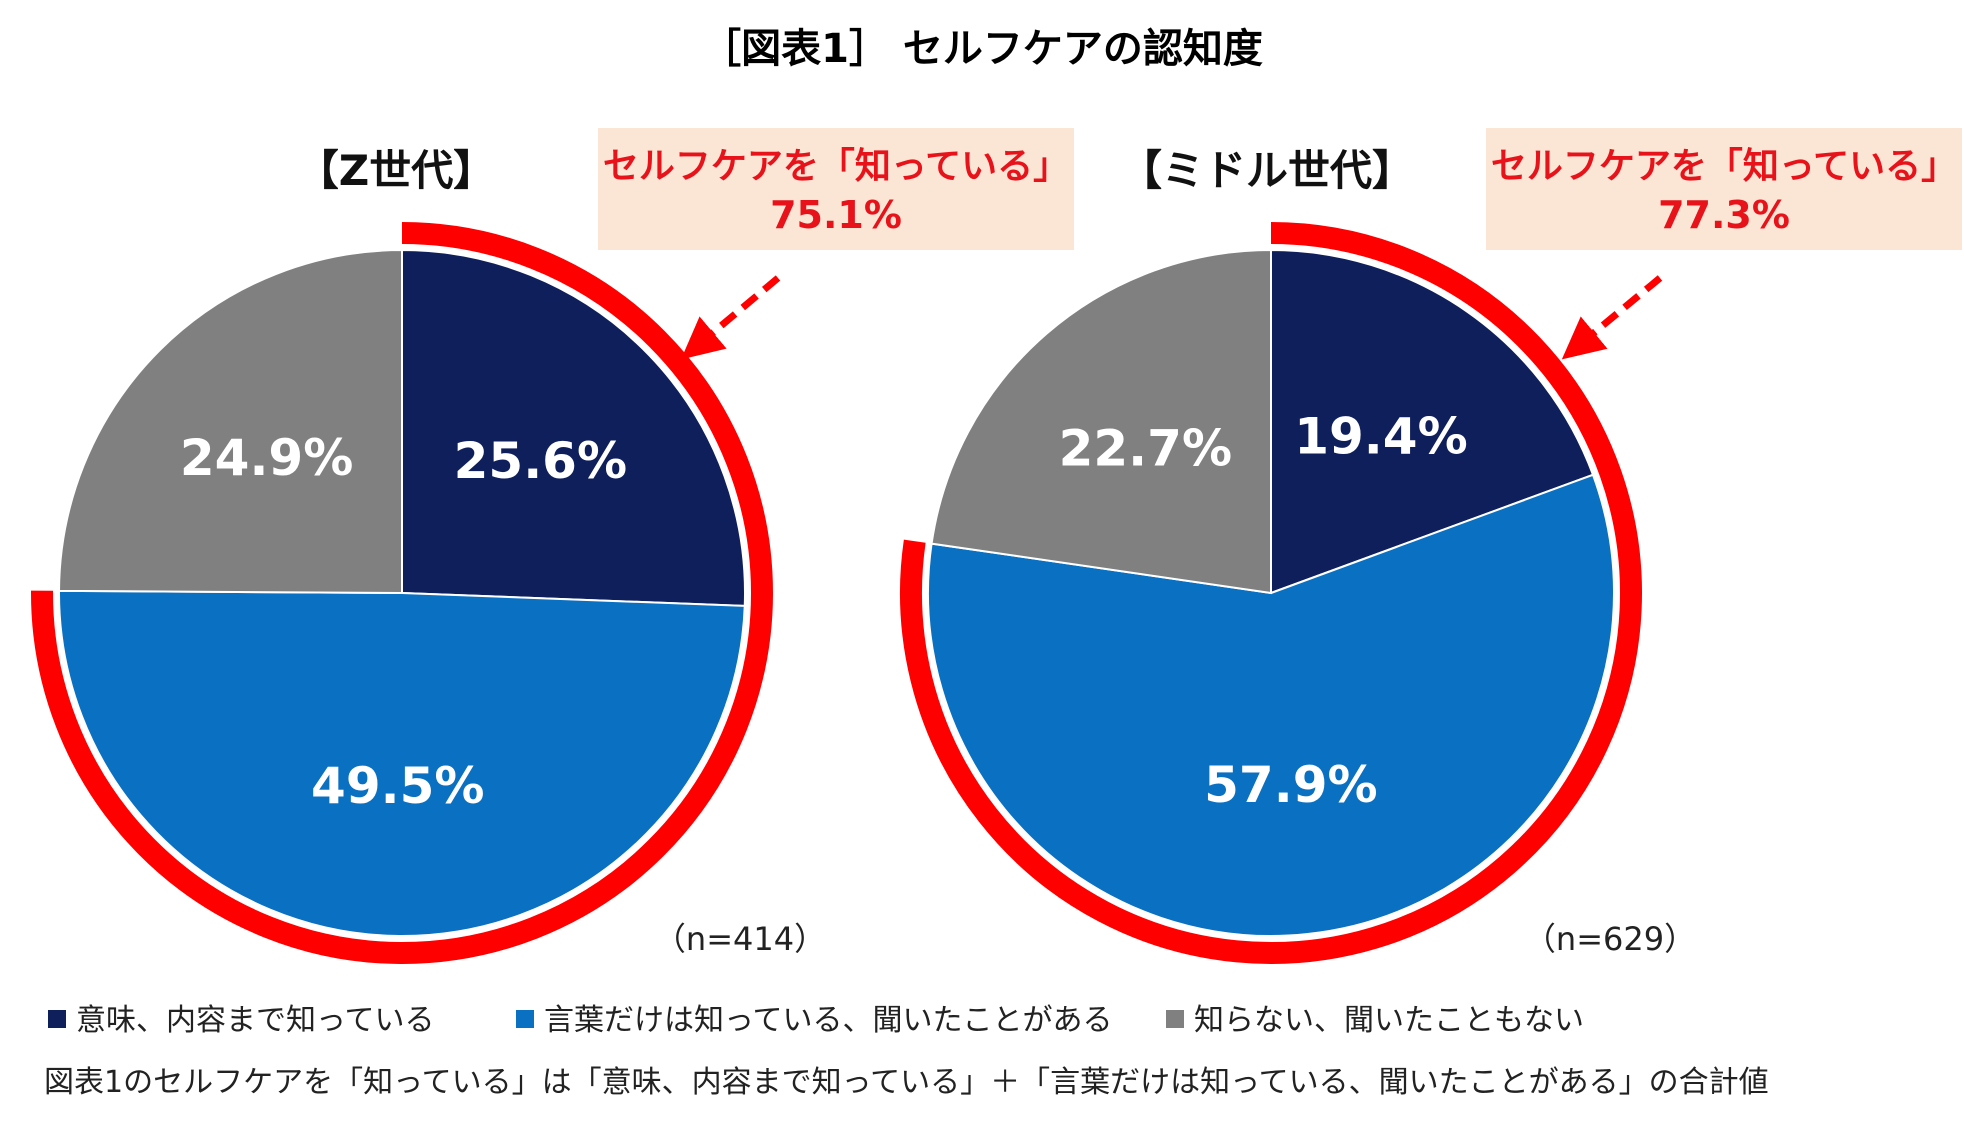 This screenshot has width=1964, height=1125. I want to click on slice-label-0-1: 49.5%, so click(397, 786).